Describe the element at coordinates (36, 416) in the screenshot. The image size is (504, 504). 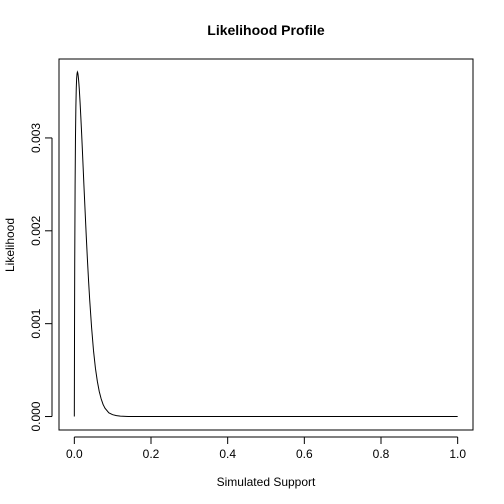
I see `y-tick-label: 0.000` at that location.